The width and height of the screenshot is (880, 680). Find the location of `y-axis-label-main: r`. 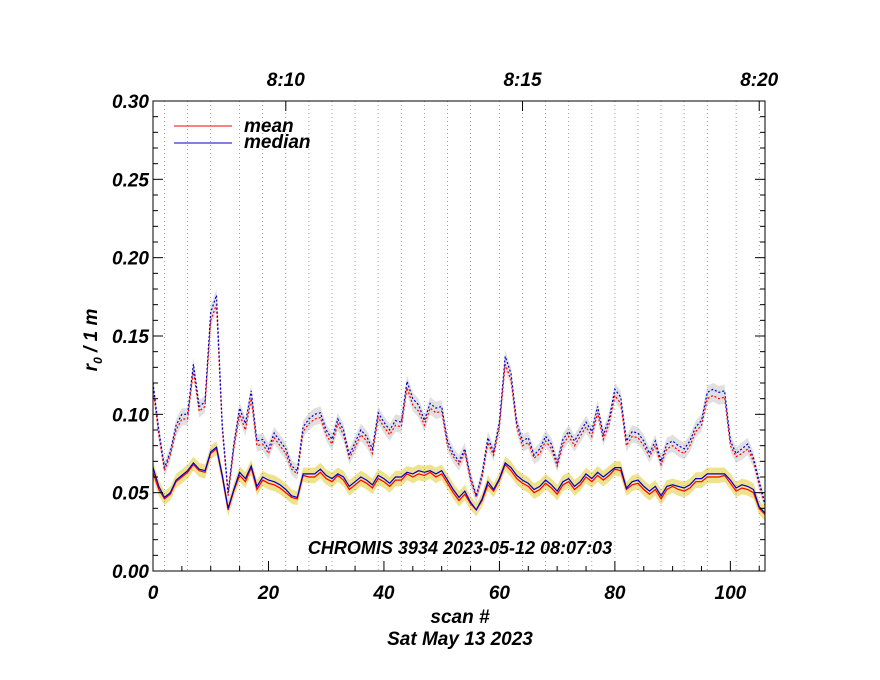

y-axis-label-main: r is located at coordinates (91, 366).